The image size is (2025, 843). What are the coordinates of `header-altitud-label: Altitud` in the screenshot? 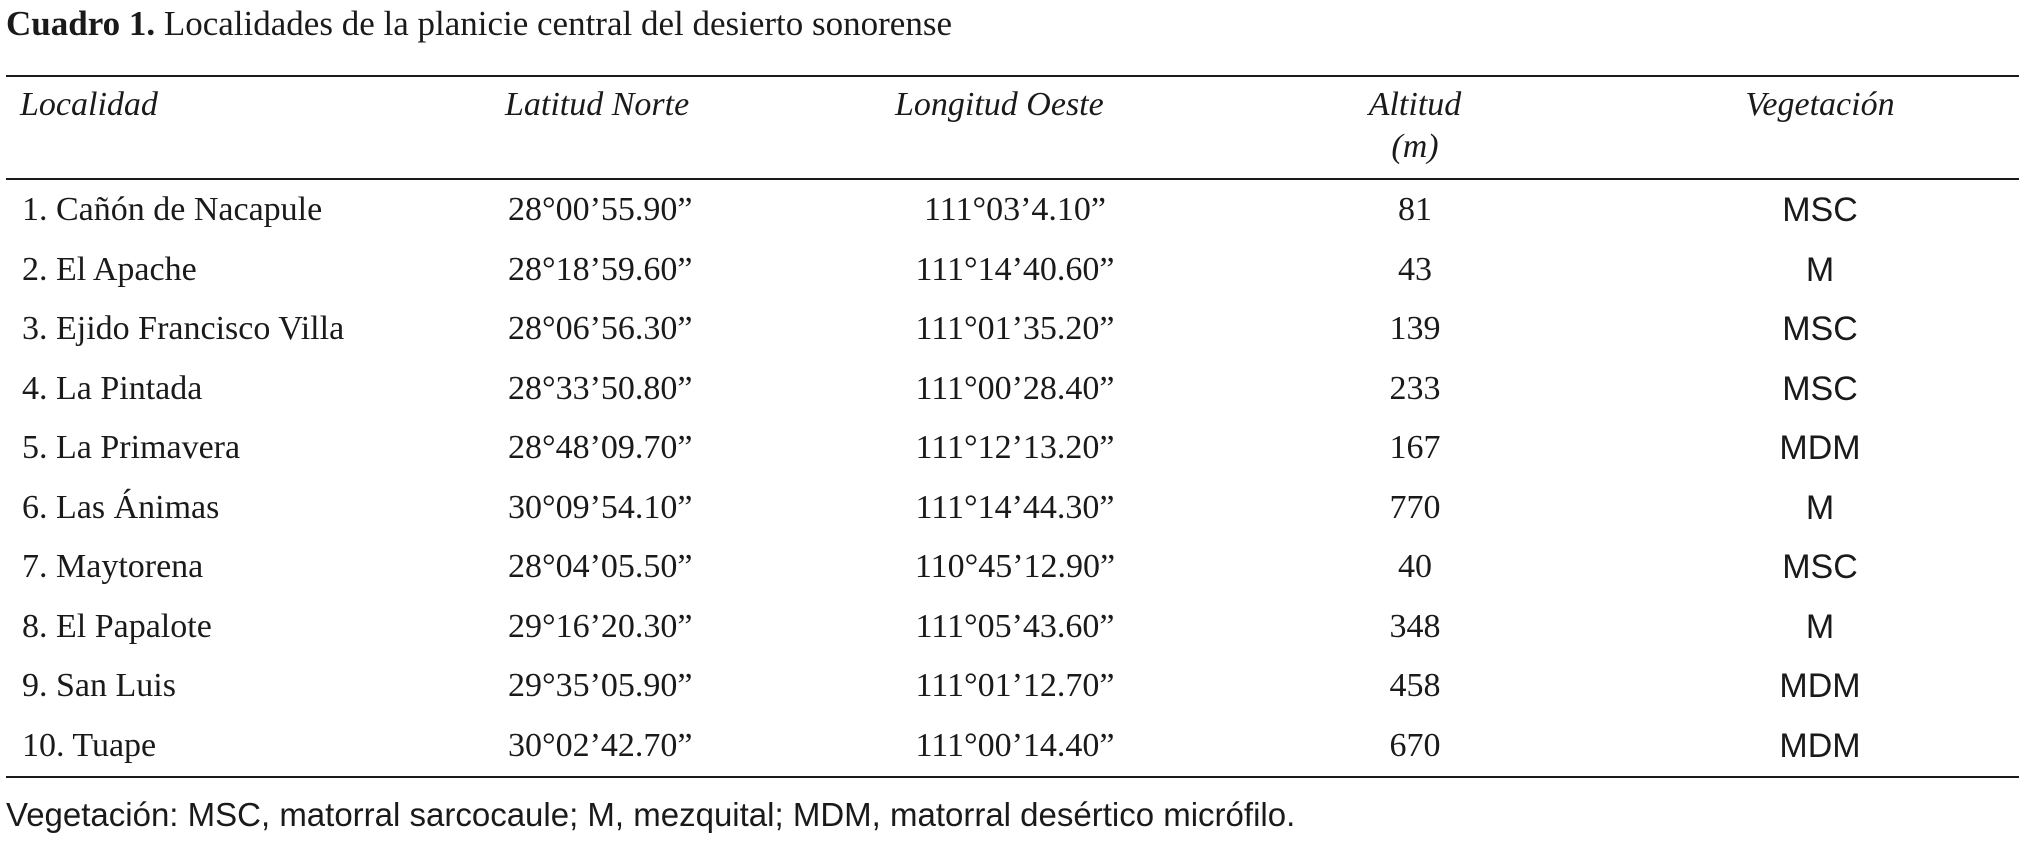 It's located at (1415, 104).